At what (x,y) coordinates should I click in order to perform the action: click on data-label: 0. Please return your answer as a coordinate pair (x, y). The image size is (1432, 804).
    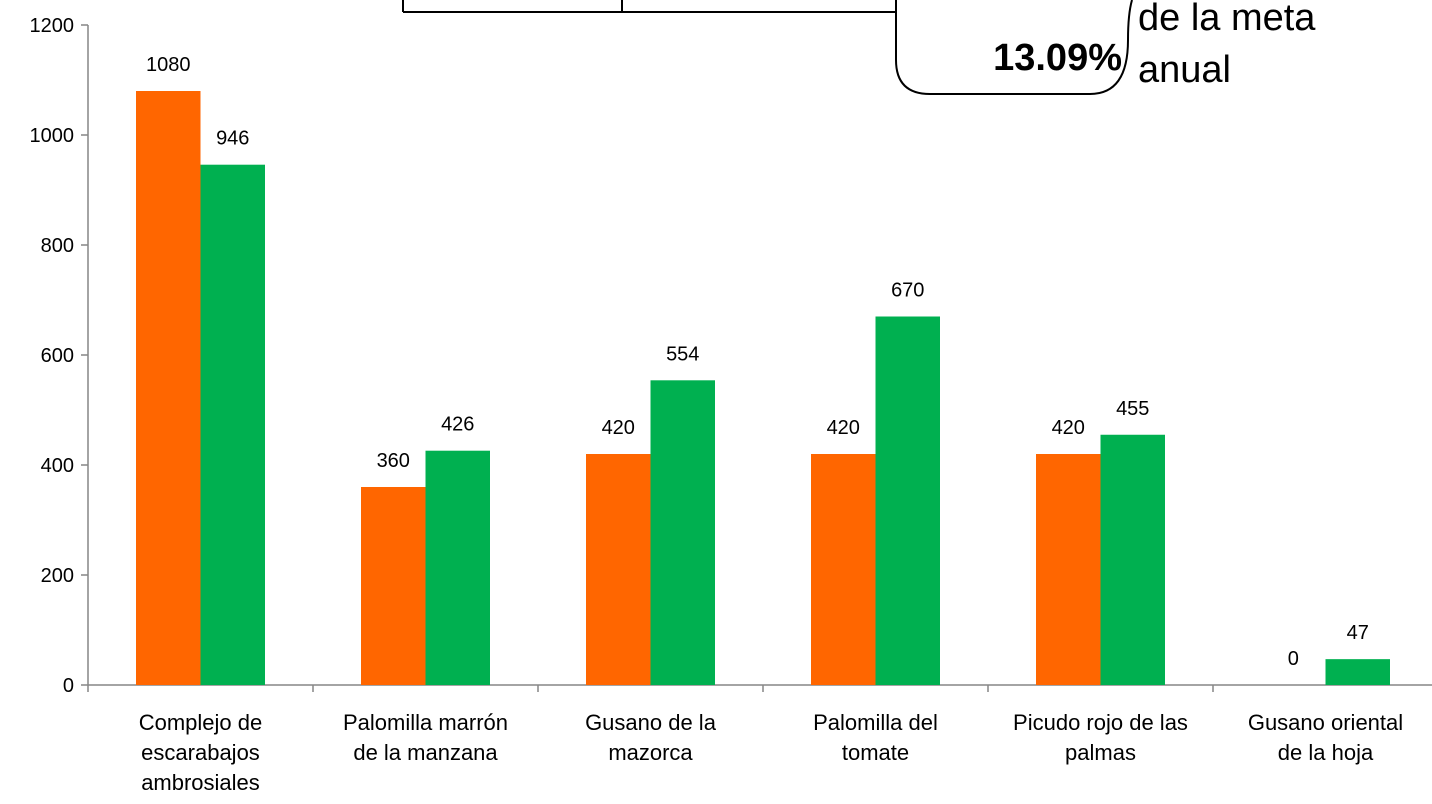
    Looking at the image, I should click on (1293, 659).